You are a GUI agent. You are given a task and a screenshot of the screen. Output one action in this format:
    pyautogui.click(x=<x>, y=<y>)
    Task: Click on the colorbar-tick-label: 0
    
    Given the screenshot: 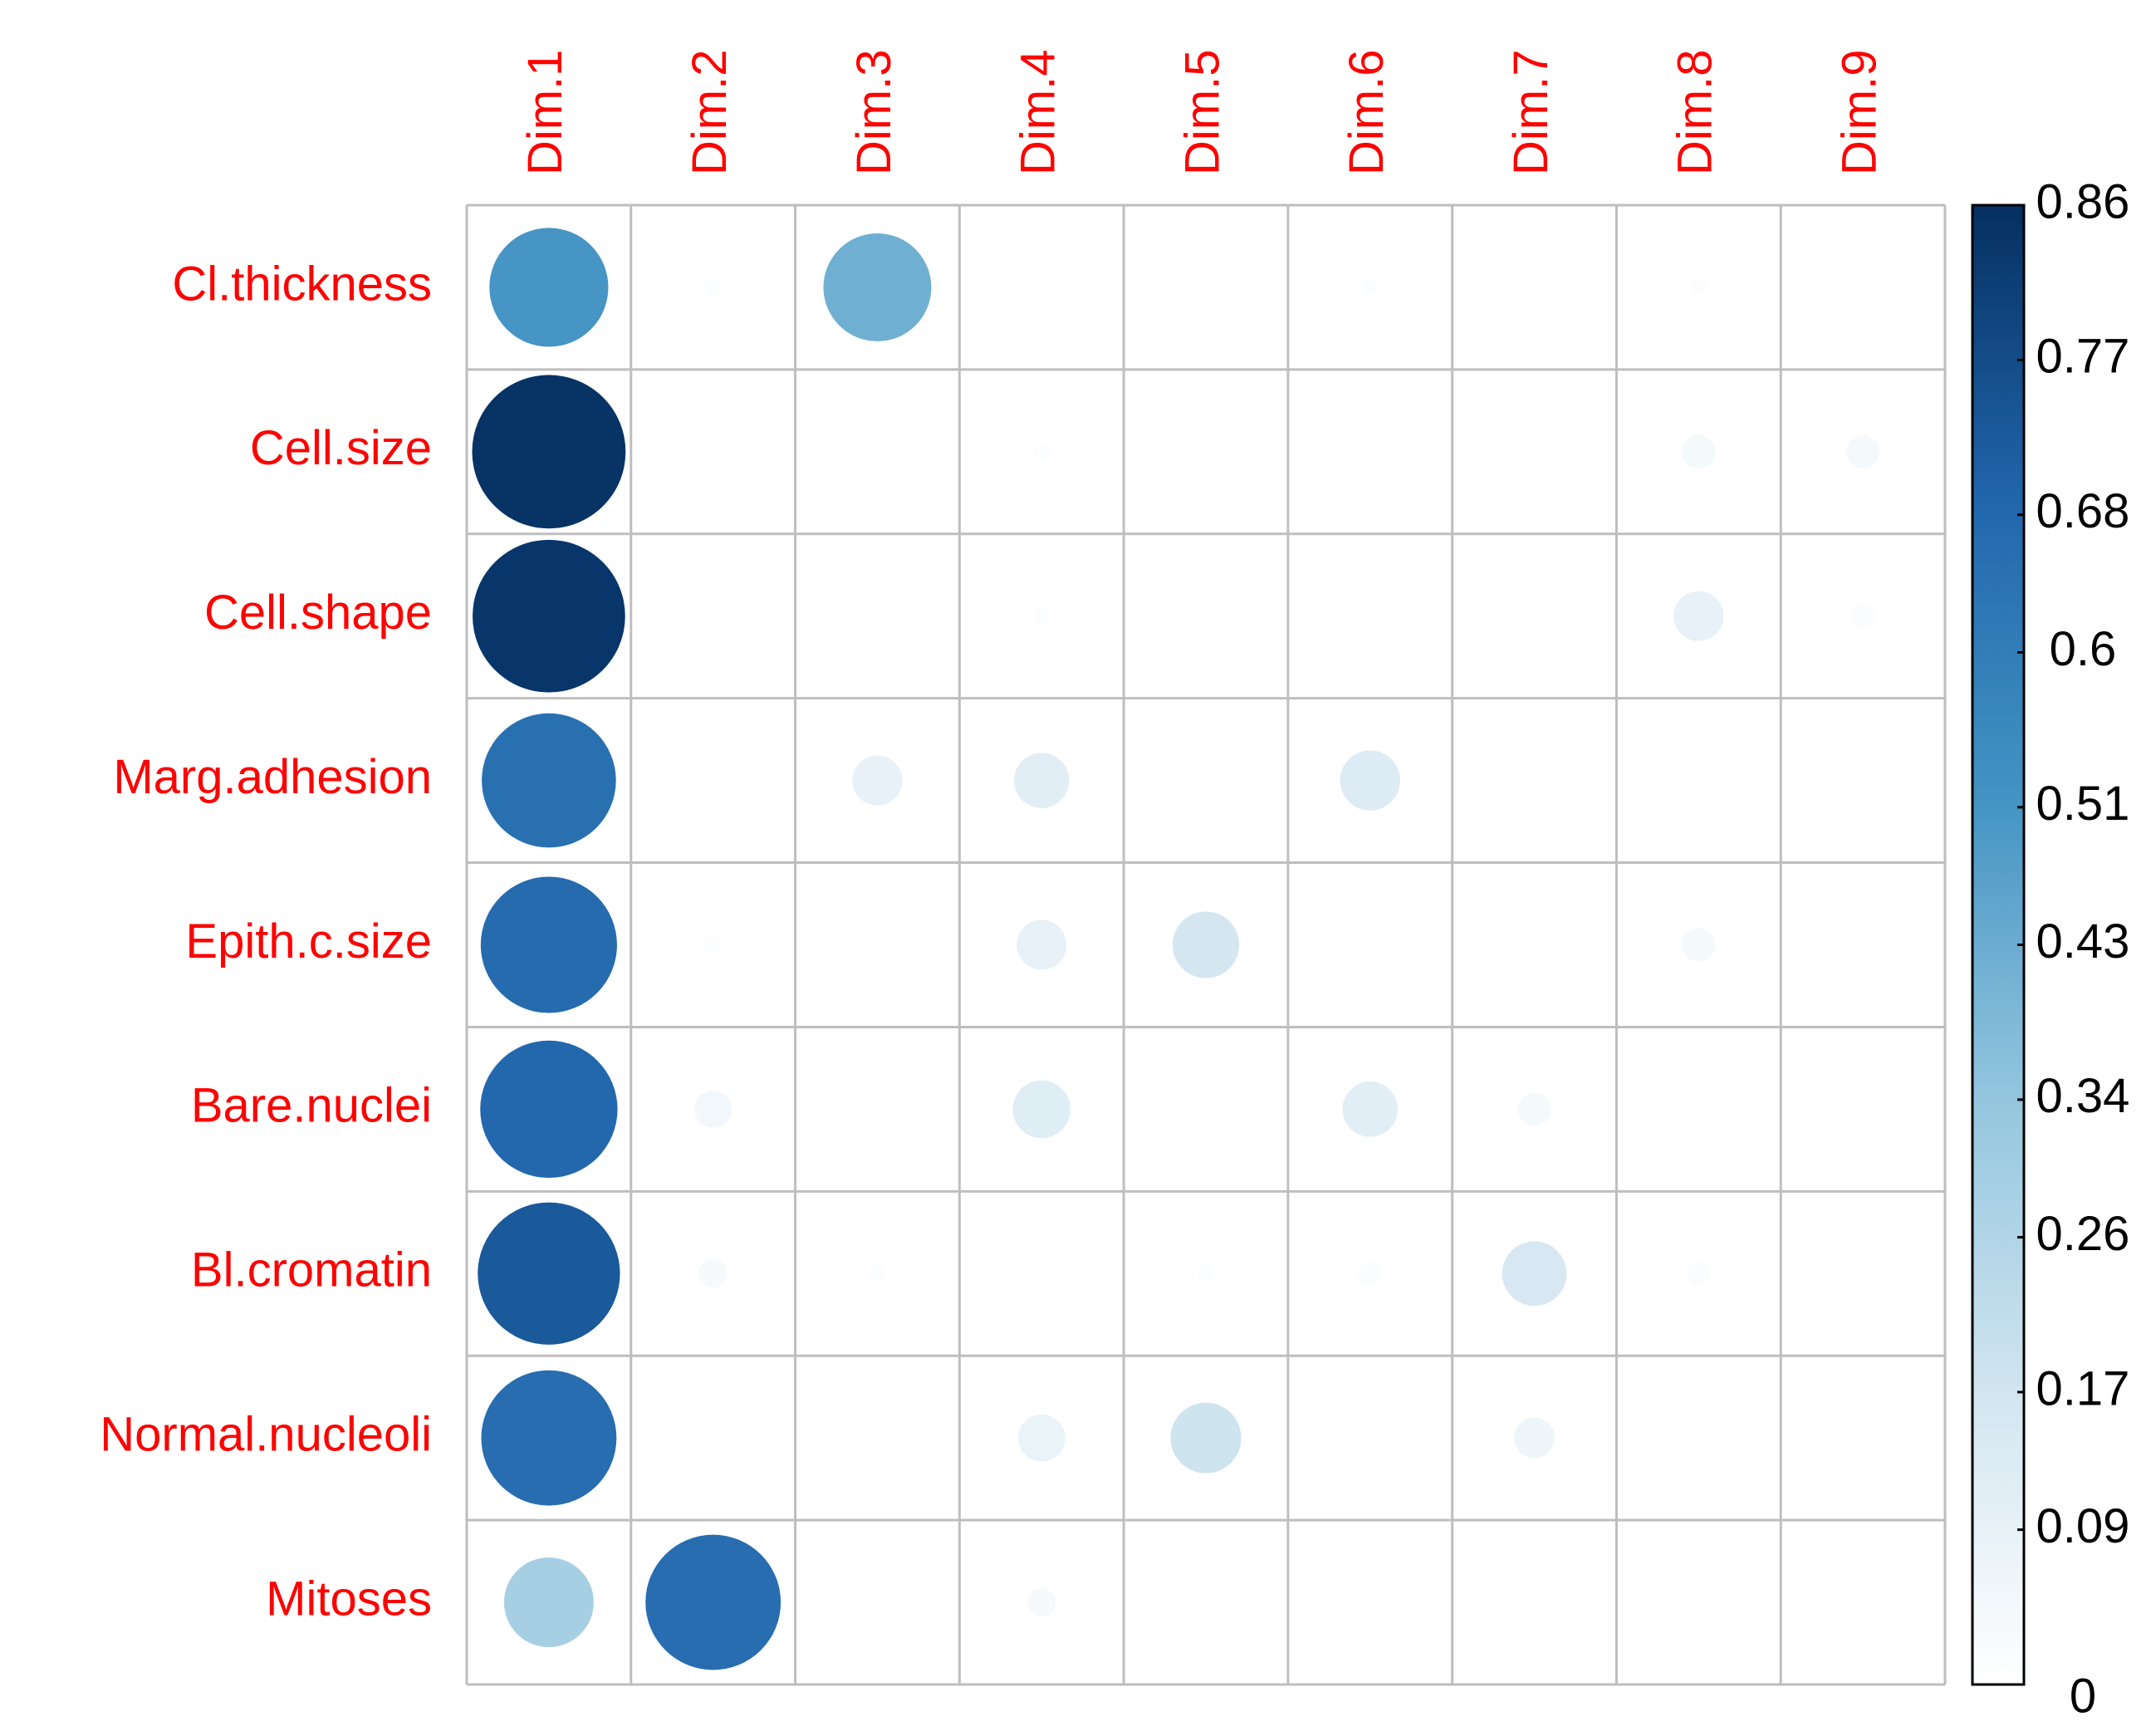 What is the action you would take?
    pyautogui.click(x=2083, y=1696)
    